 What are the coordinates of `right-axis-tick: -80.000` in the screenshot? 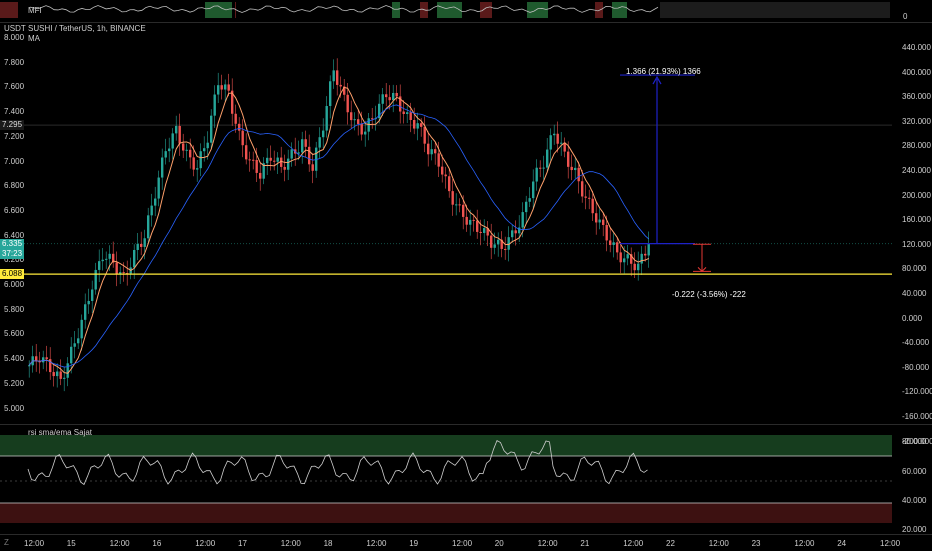 It's located at (916, 367).